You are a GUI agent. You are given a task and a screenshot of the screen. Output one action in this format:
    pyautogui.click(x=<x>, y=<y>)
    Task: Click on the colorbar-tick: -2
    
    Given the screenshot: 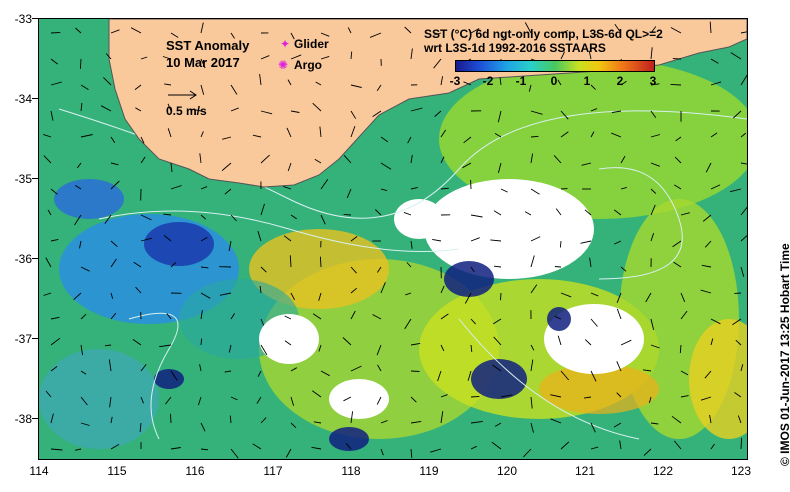 What is the action you would take?
    pyautogui.click(x=488, y=81)
    